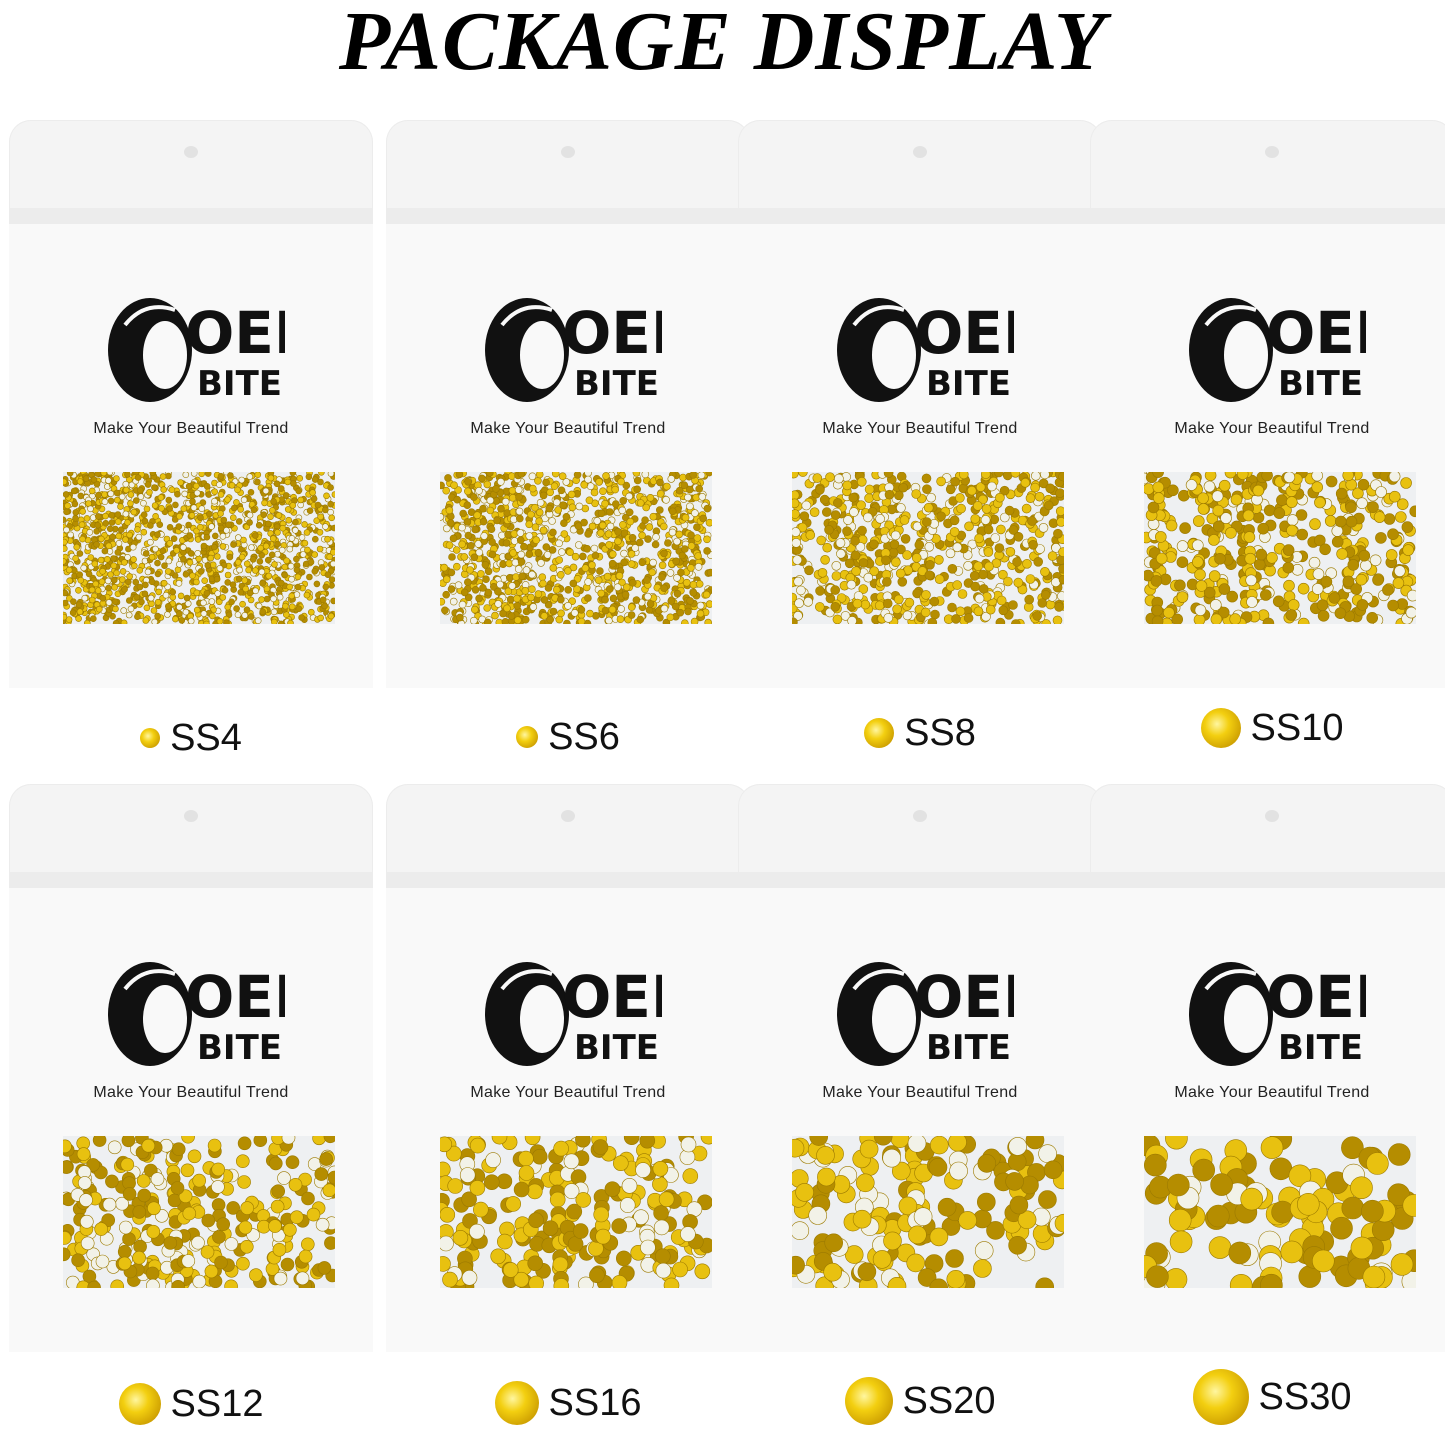 The image size is (1445, 1456). I want to click on hang-hole, so click(191, 816).